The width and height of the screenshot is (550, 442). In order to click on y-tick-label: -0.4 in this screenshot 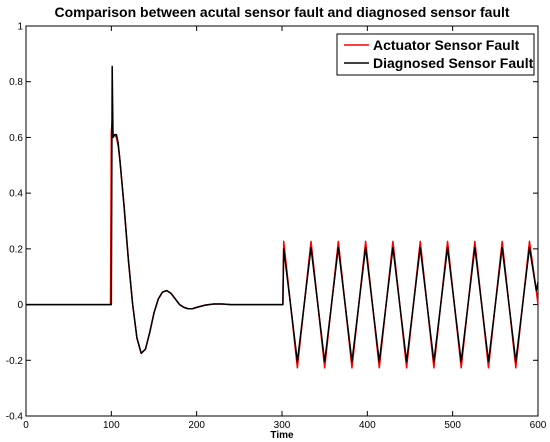, I will do `click(15, 417)`.